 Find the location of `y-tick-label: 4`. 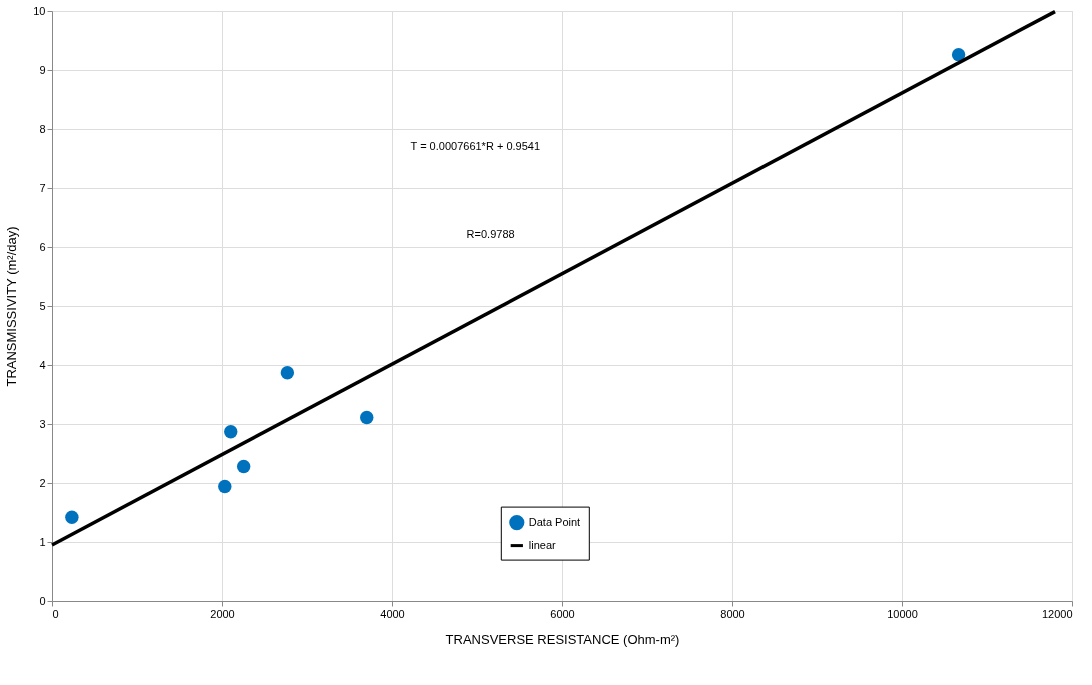

y-tick-label: 4 is located at coordinates (42, 364).